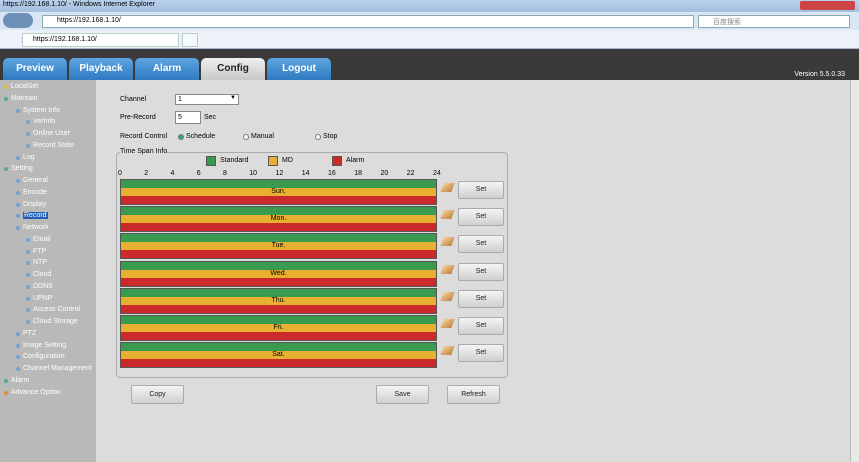 Image resolution: width=859 pixels, height=462 pixels. I want to click on address-bar: https://192.168.1.10/, so click(368, 21).